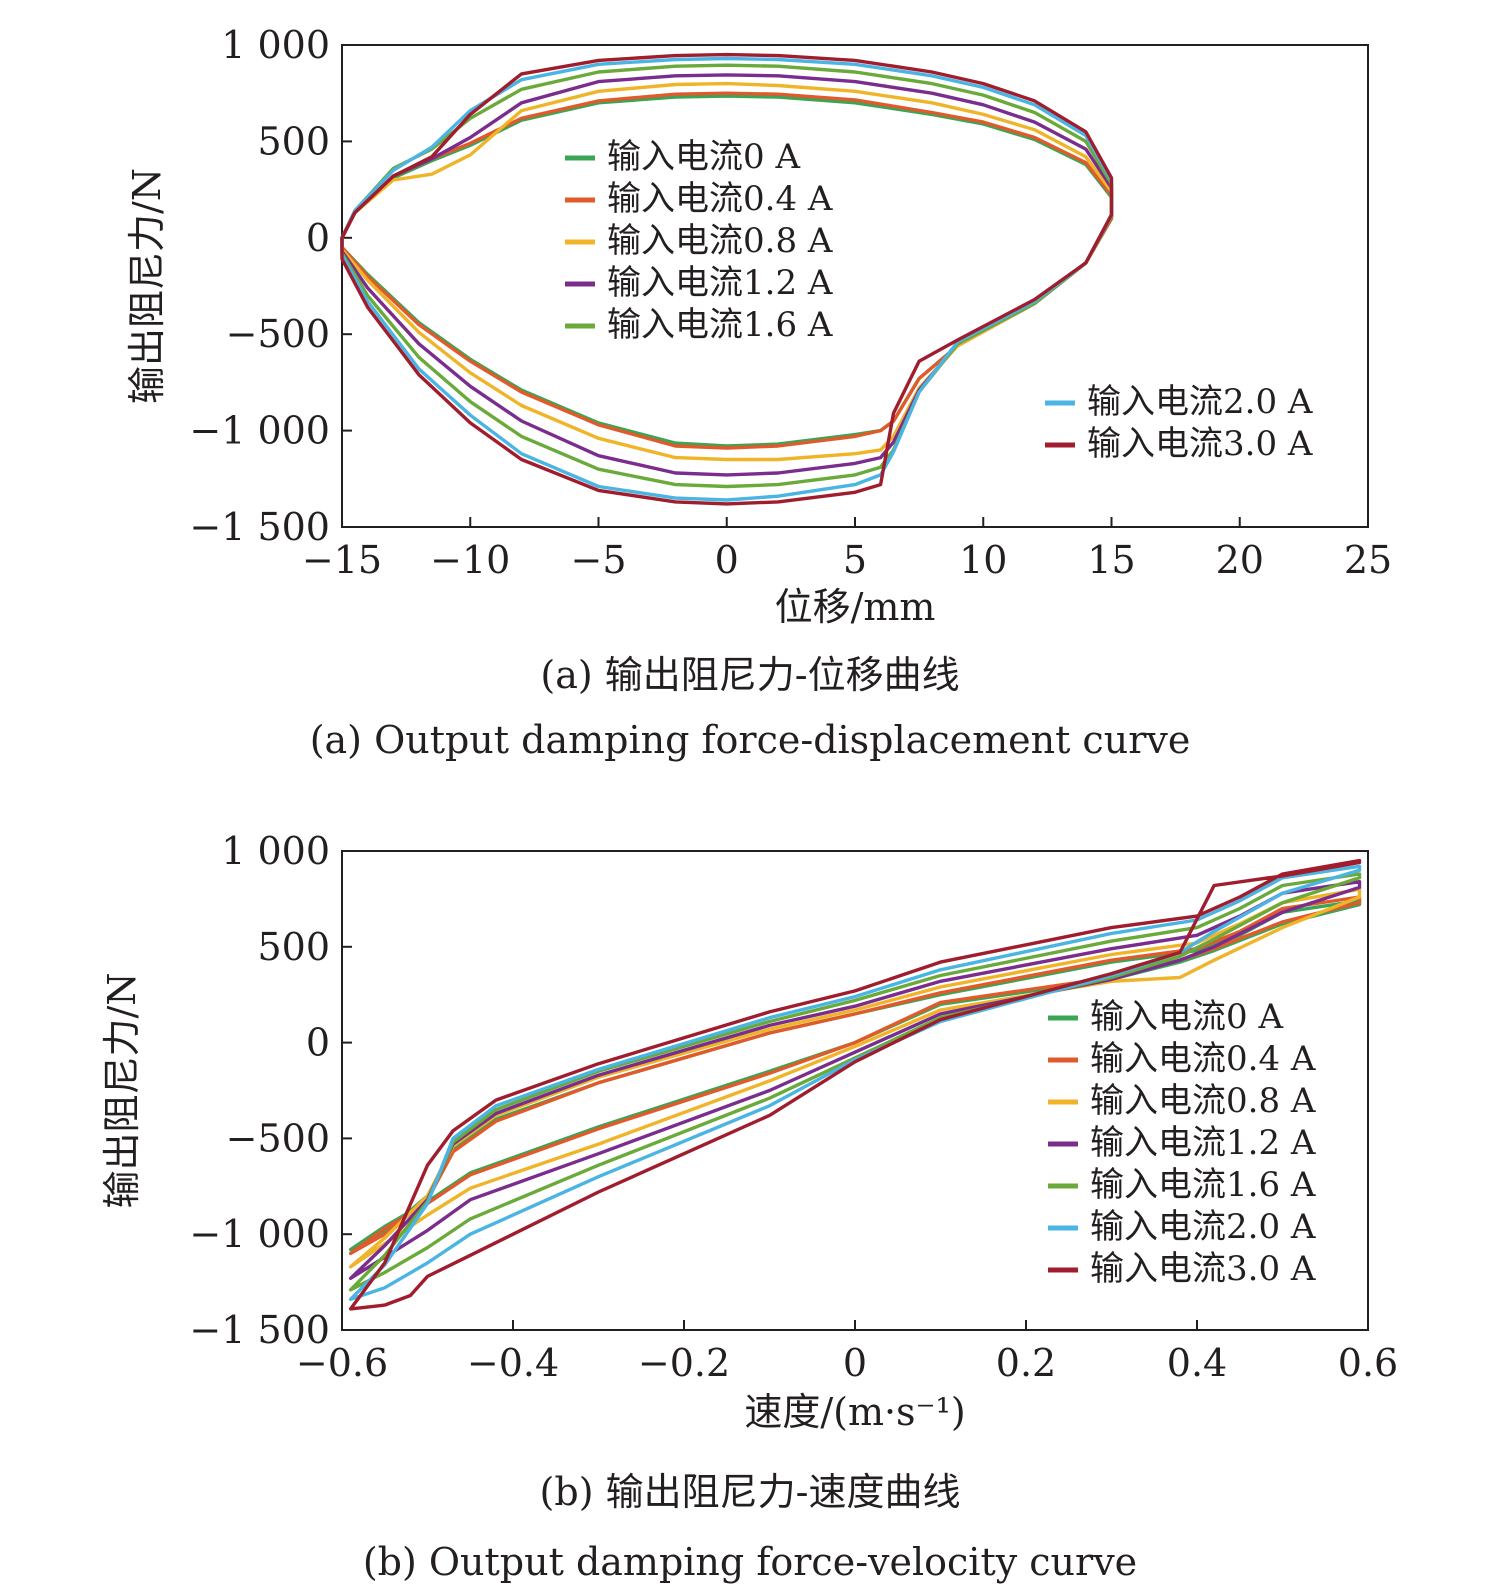  What do you see at coordinates (598, 560) in the screenshot?
I see `x-tick-label: −5` at bounding box center [598, 560].